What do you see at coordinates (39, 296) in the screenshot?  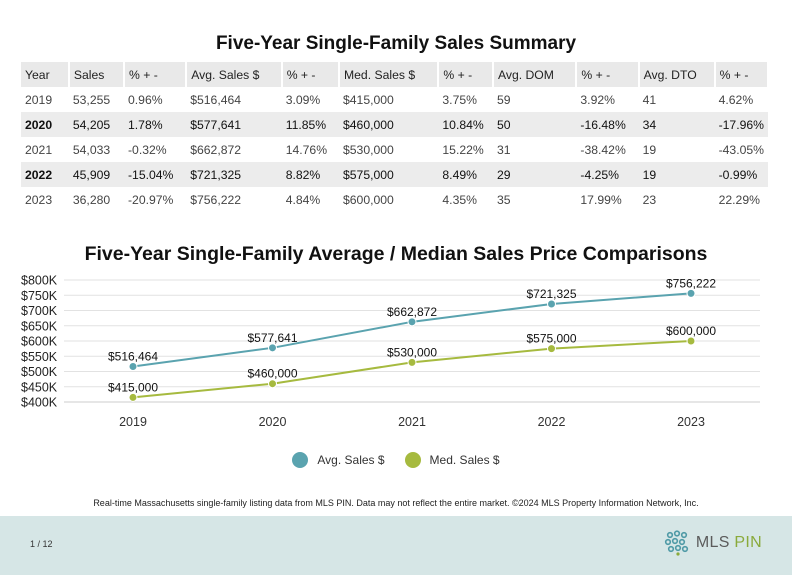 I see `y-tick-label: $750K` at bounding box center [39, 296].